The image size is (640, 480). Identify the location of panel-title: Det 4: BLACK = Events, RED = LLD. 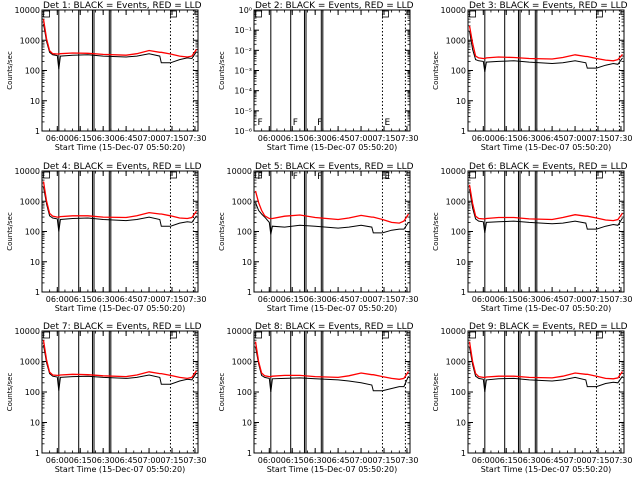
(122, 167).